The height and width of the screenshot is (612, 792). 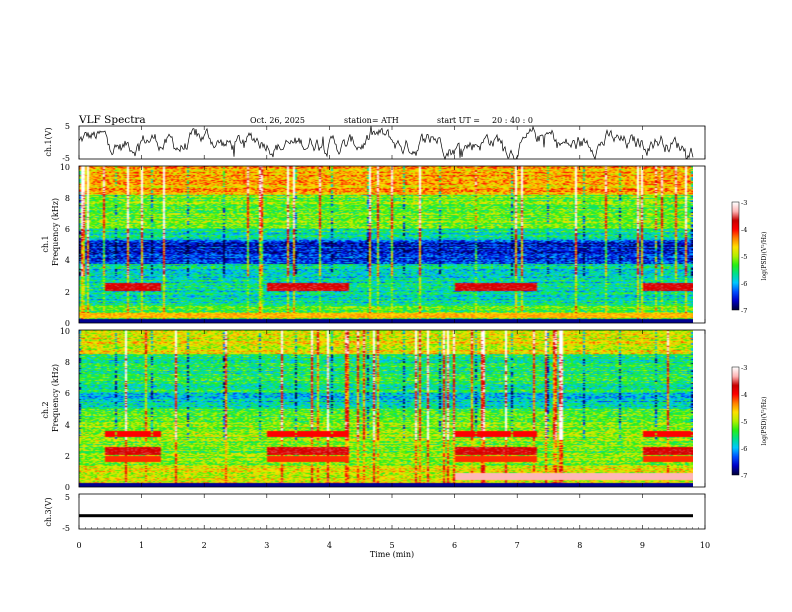 What do you see at coordinates (517, 545) in the screenshot?
I see `x-tick-label: 7` at bounding box center [517, 545].